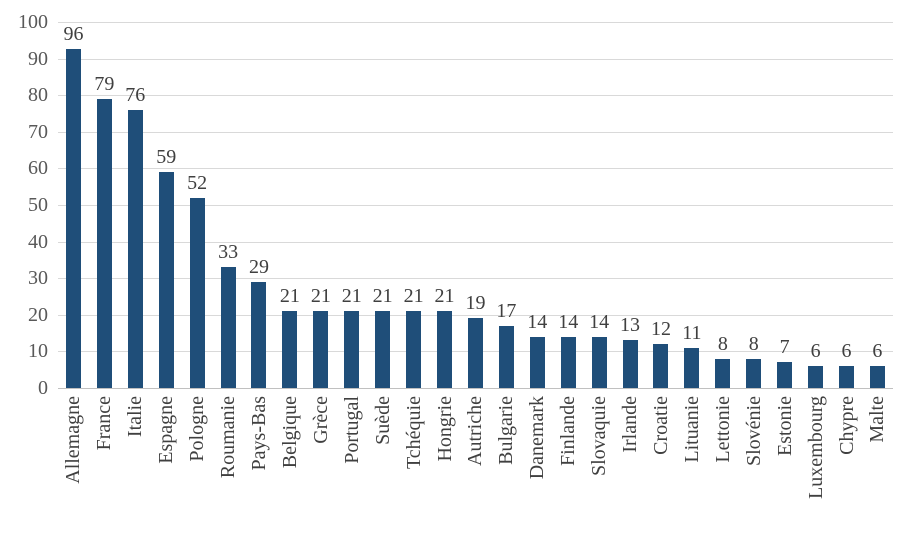 The image size is (917, 536). Describe the element at coordinates (228, 252) in the screenshot. I see `bar-value-label: 33` at that location.